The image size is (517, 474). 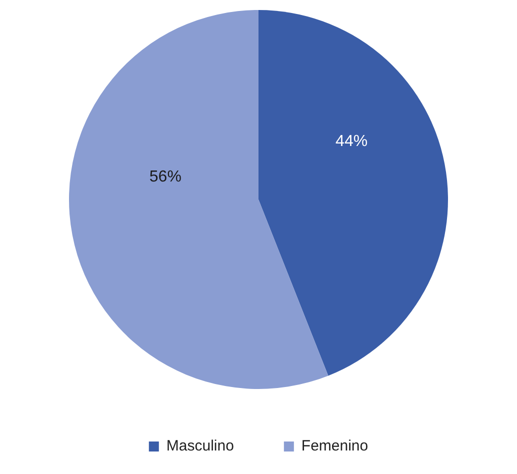 What do you see at coordinates (352, 141) in the screenshot?
I see `data-label: 44%` at bounding box center [352, 141].